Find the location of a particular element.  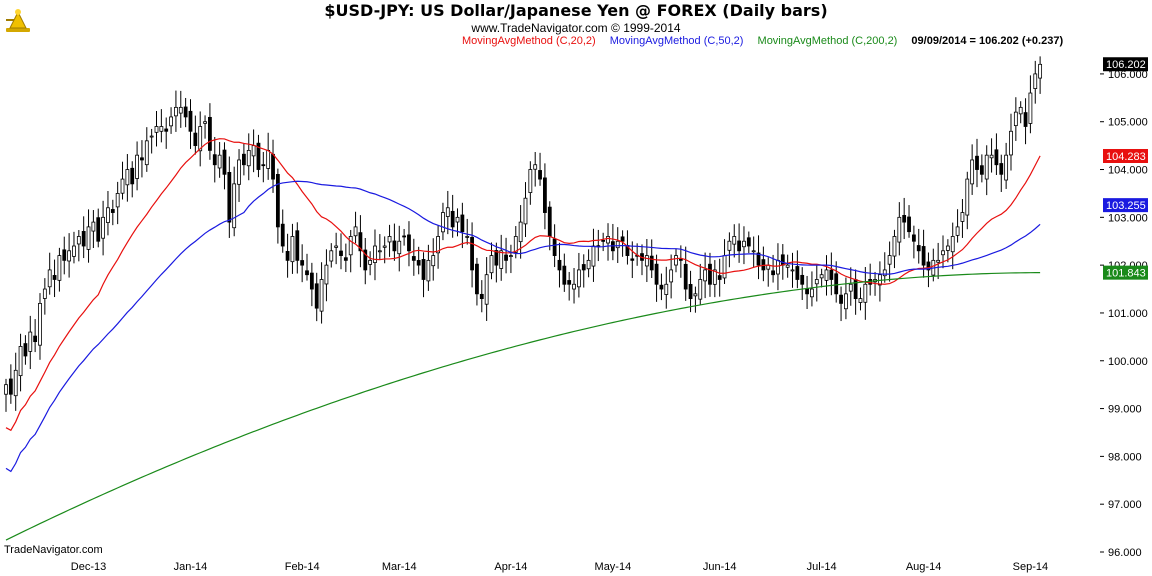

y-tick-label: 96.000 is located at coordinates (1125, 553).